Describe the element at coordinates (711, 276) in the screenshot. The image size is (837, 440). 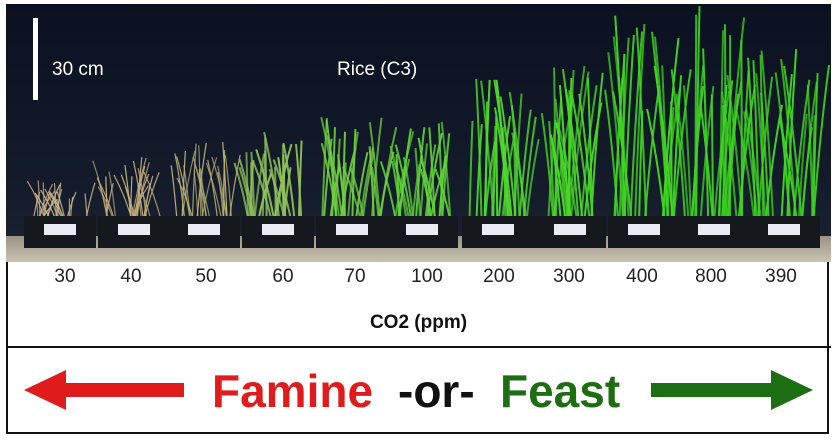
I see `co2-level-label: 800` at that location.